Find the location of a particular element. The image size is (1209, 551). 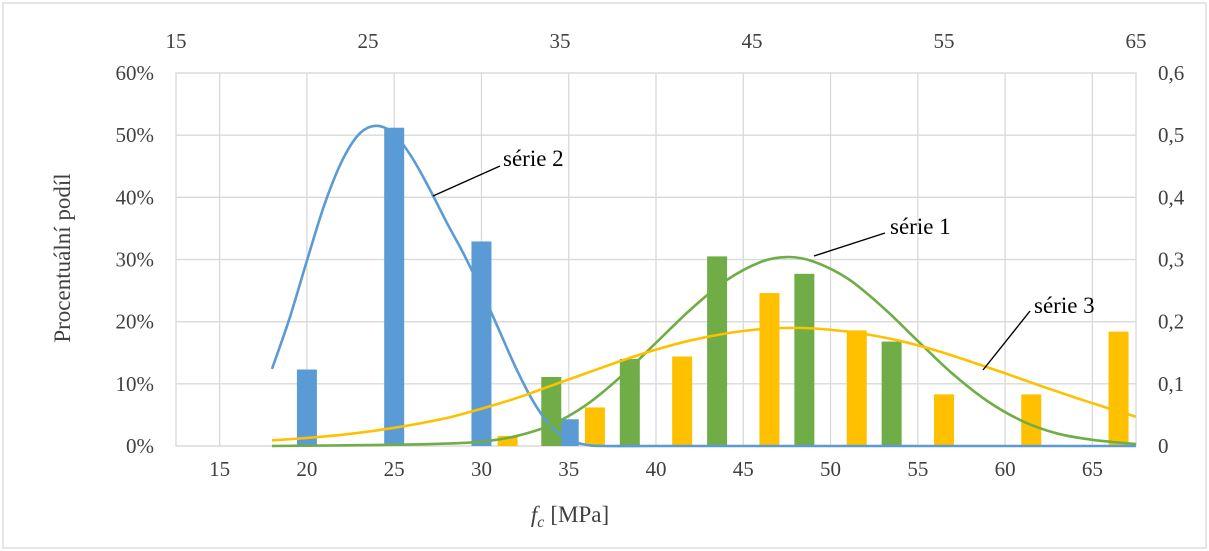

x-bottom-tick-label: 20 is located at coordinates (306, 469).